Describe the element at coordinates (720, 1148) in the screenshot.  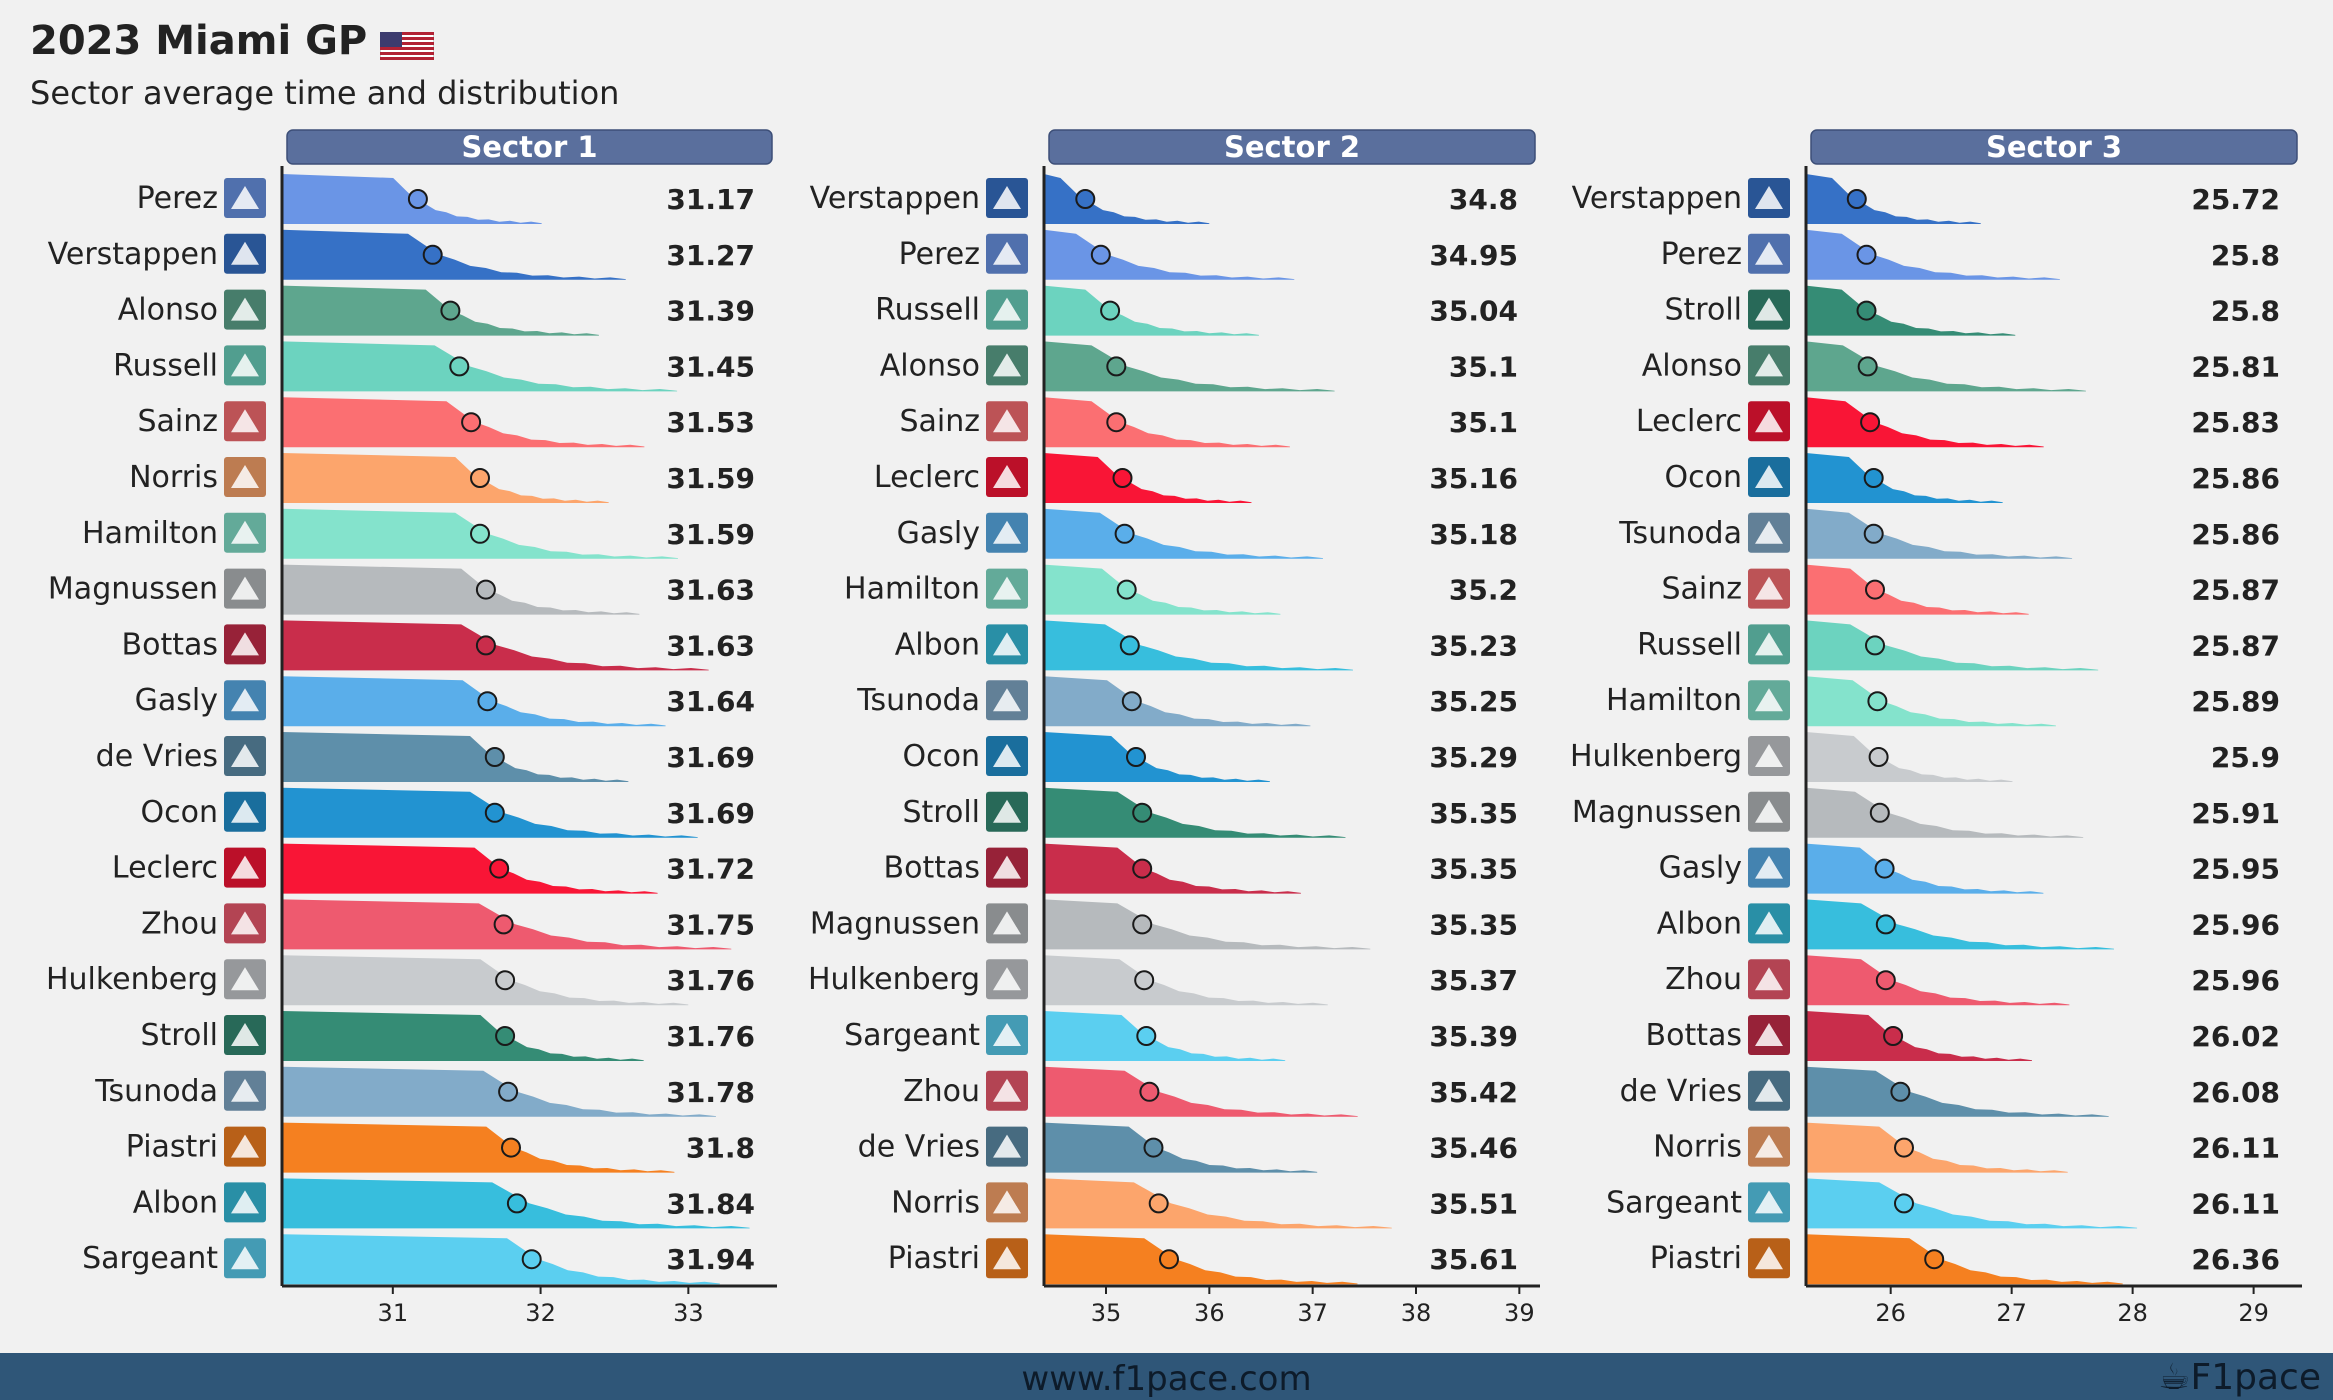
I see `average-value-label: 31.8` at that location.